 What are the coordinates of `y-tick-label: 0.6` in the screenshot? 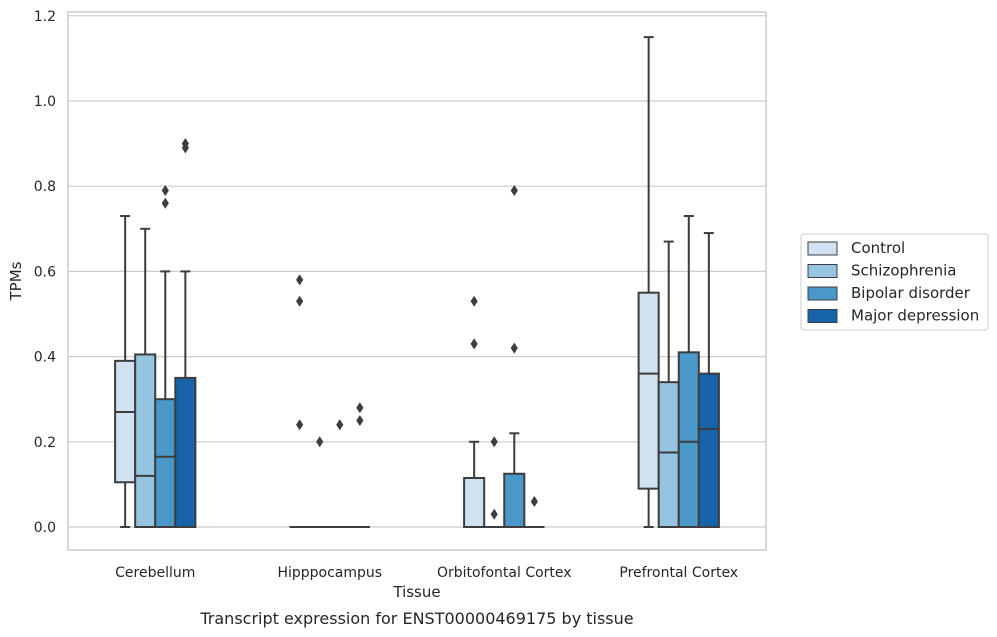 It's located at (45, 272).